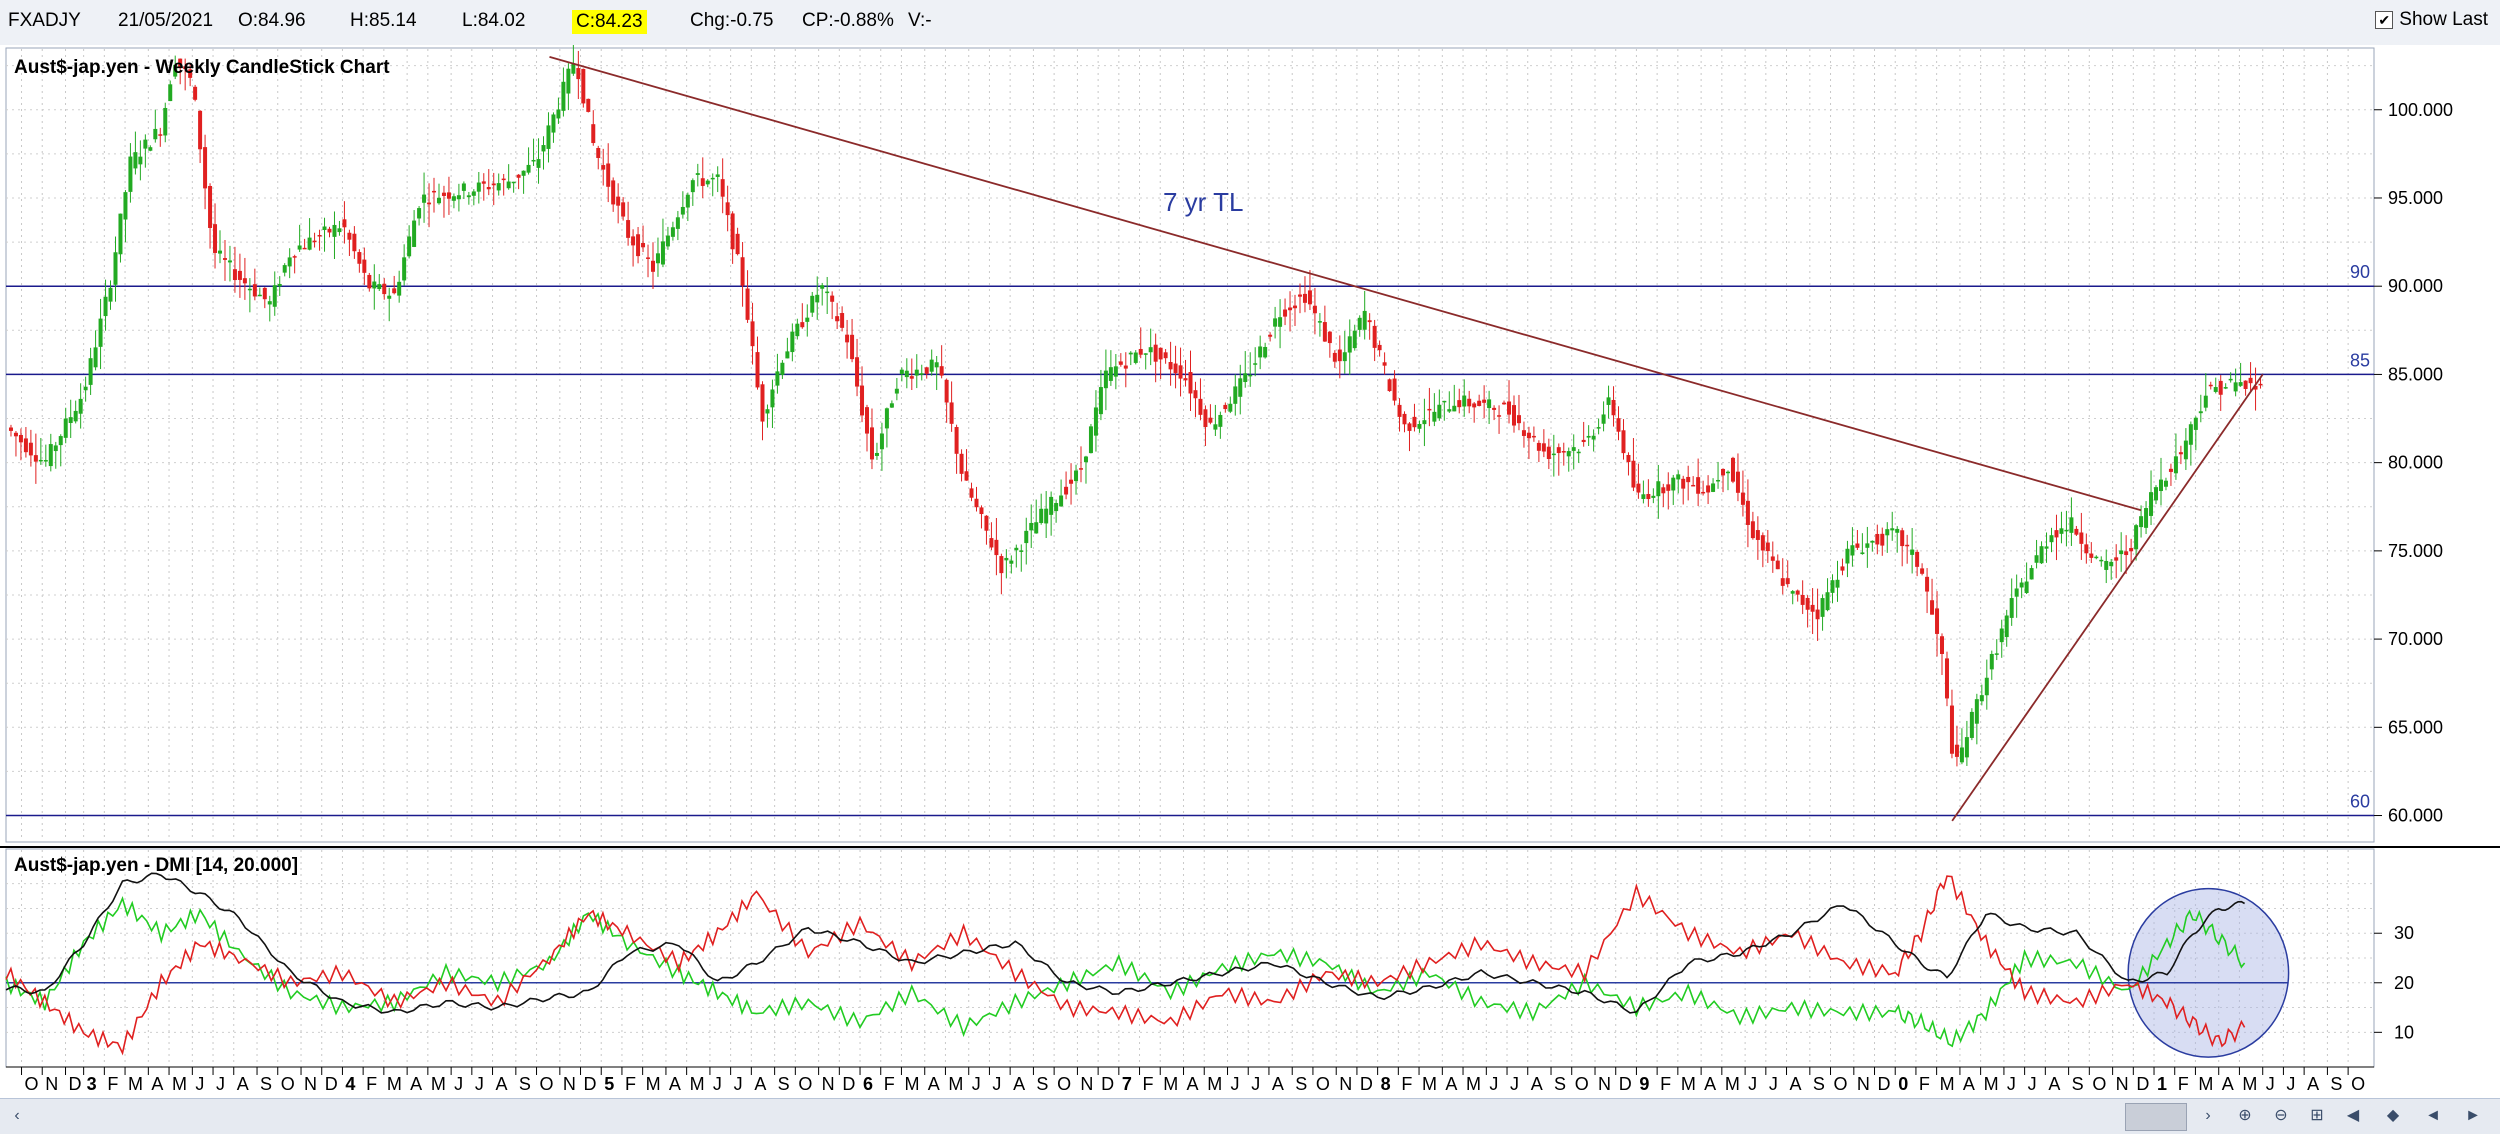 This screenshot has width=2500, height=1134. Describe the element at coordinates (2431, 20) in the screenshot. I see `show-last-toggle: ✔ Show Last` at that location.